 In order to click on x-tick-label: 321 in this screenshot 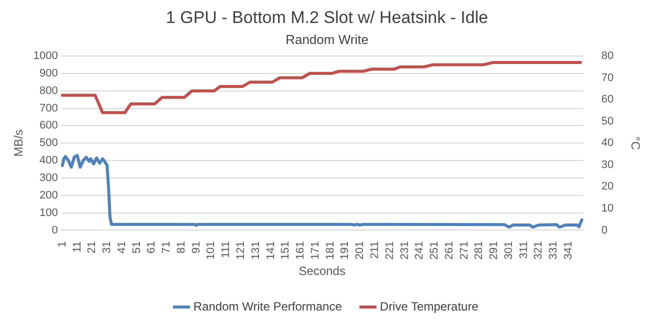, I will do `click(538, 250)`.